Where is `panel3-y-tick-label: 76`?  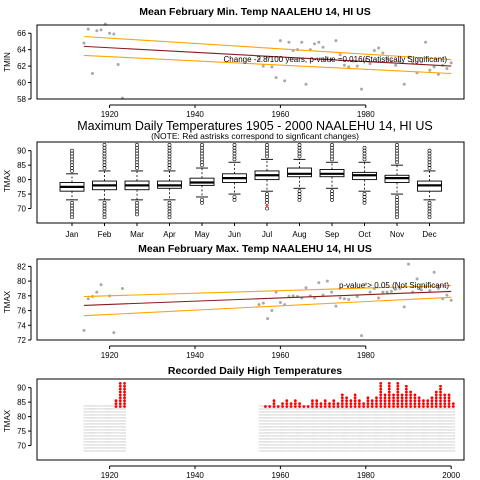 panel3-y-tick-label: 76 is located at coordinates (21, 311).